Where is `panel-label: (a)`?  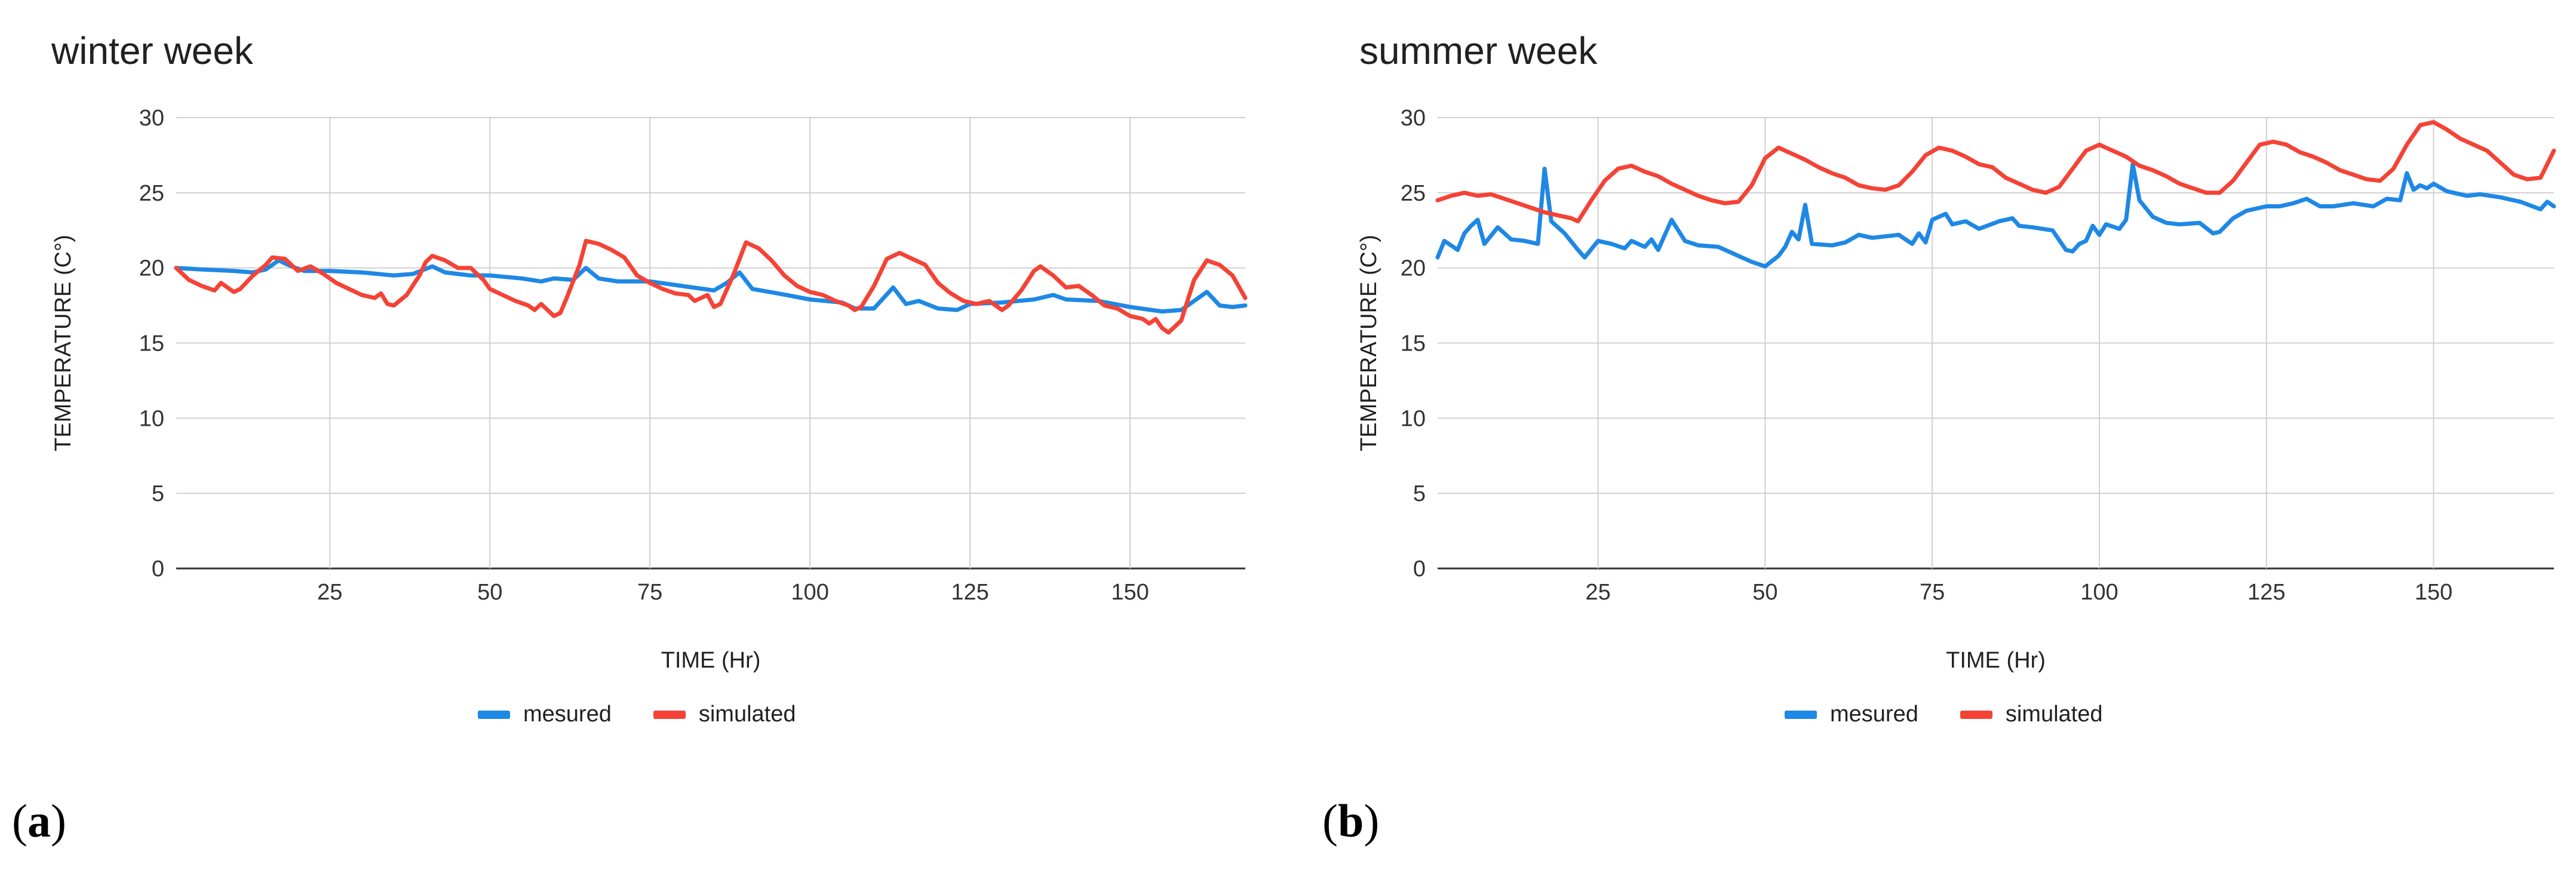 panel-label: (a) is located at coordinates (39, 821).